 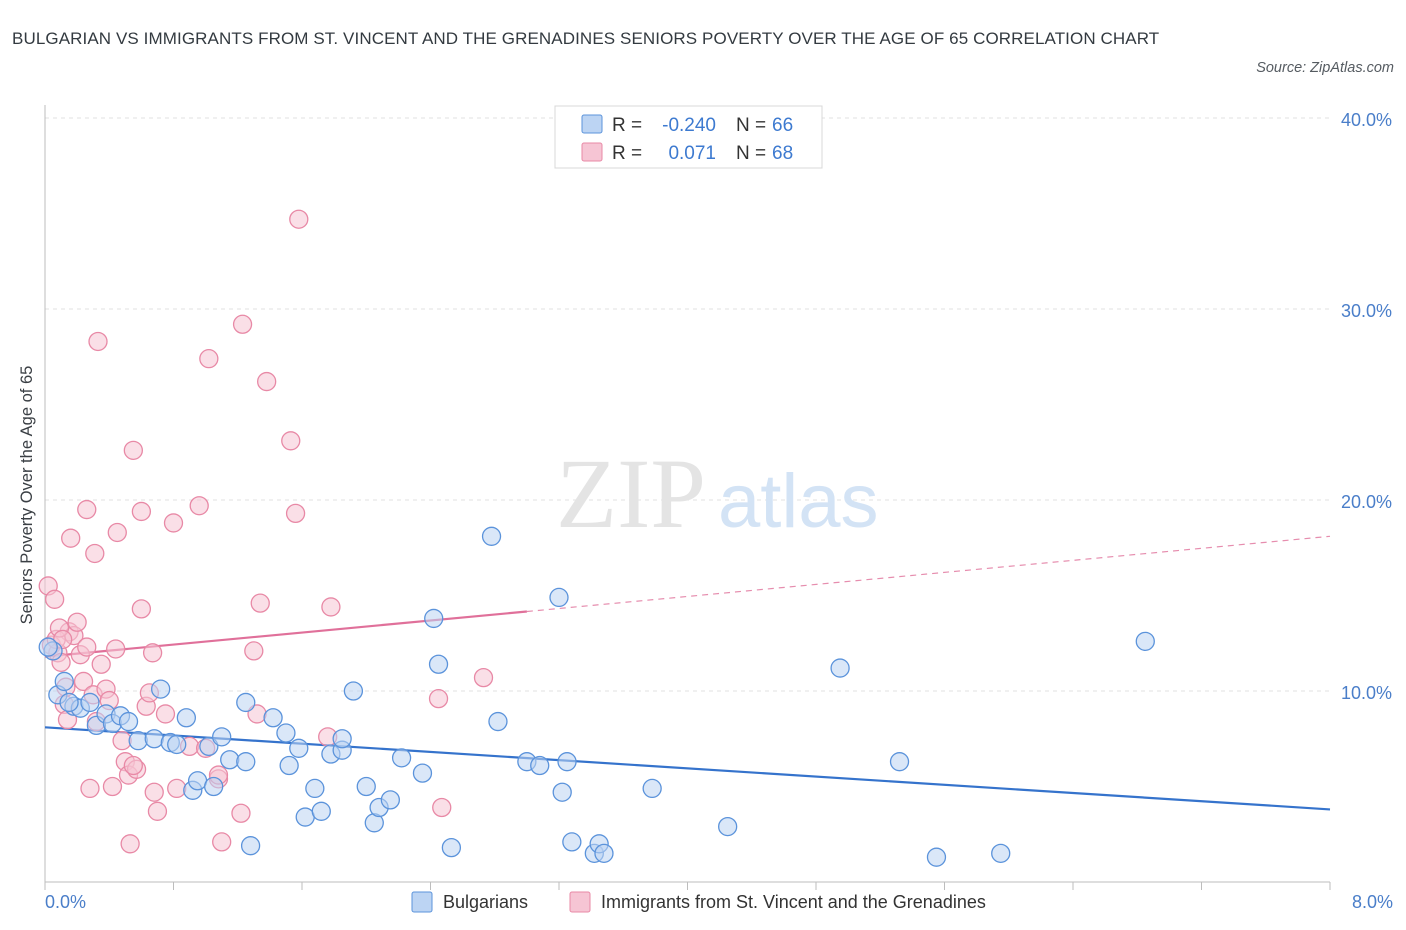 What do you see at coordinates (627, 125) in the screenshot?
I see `legend-r-label: R =` at bounding box center [627, 125].